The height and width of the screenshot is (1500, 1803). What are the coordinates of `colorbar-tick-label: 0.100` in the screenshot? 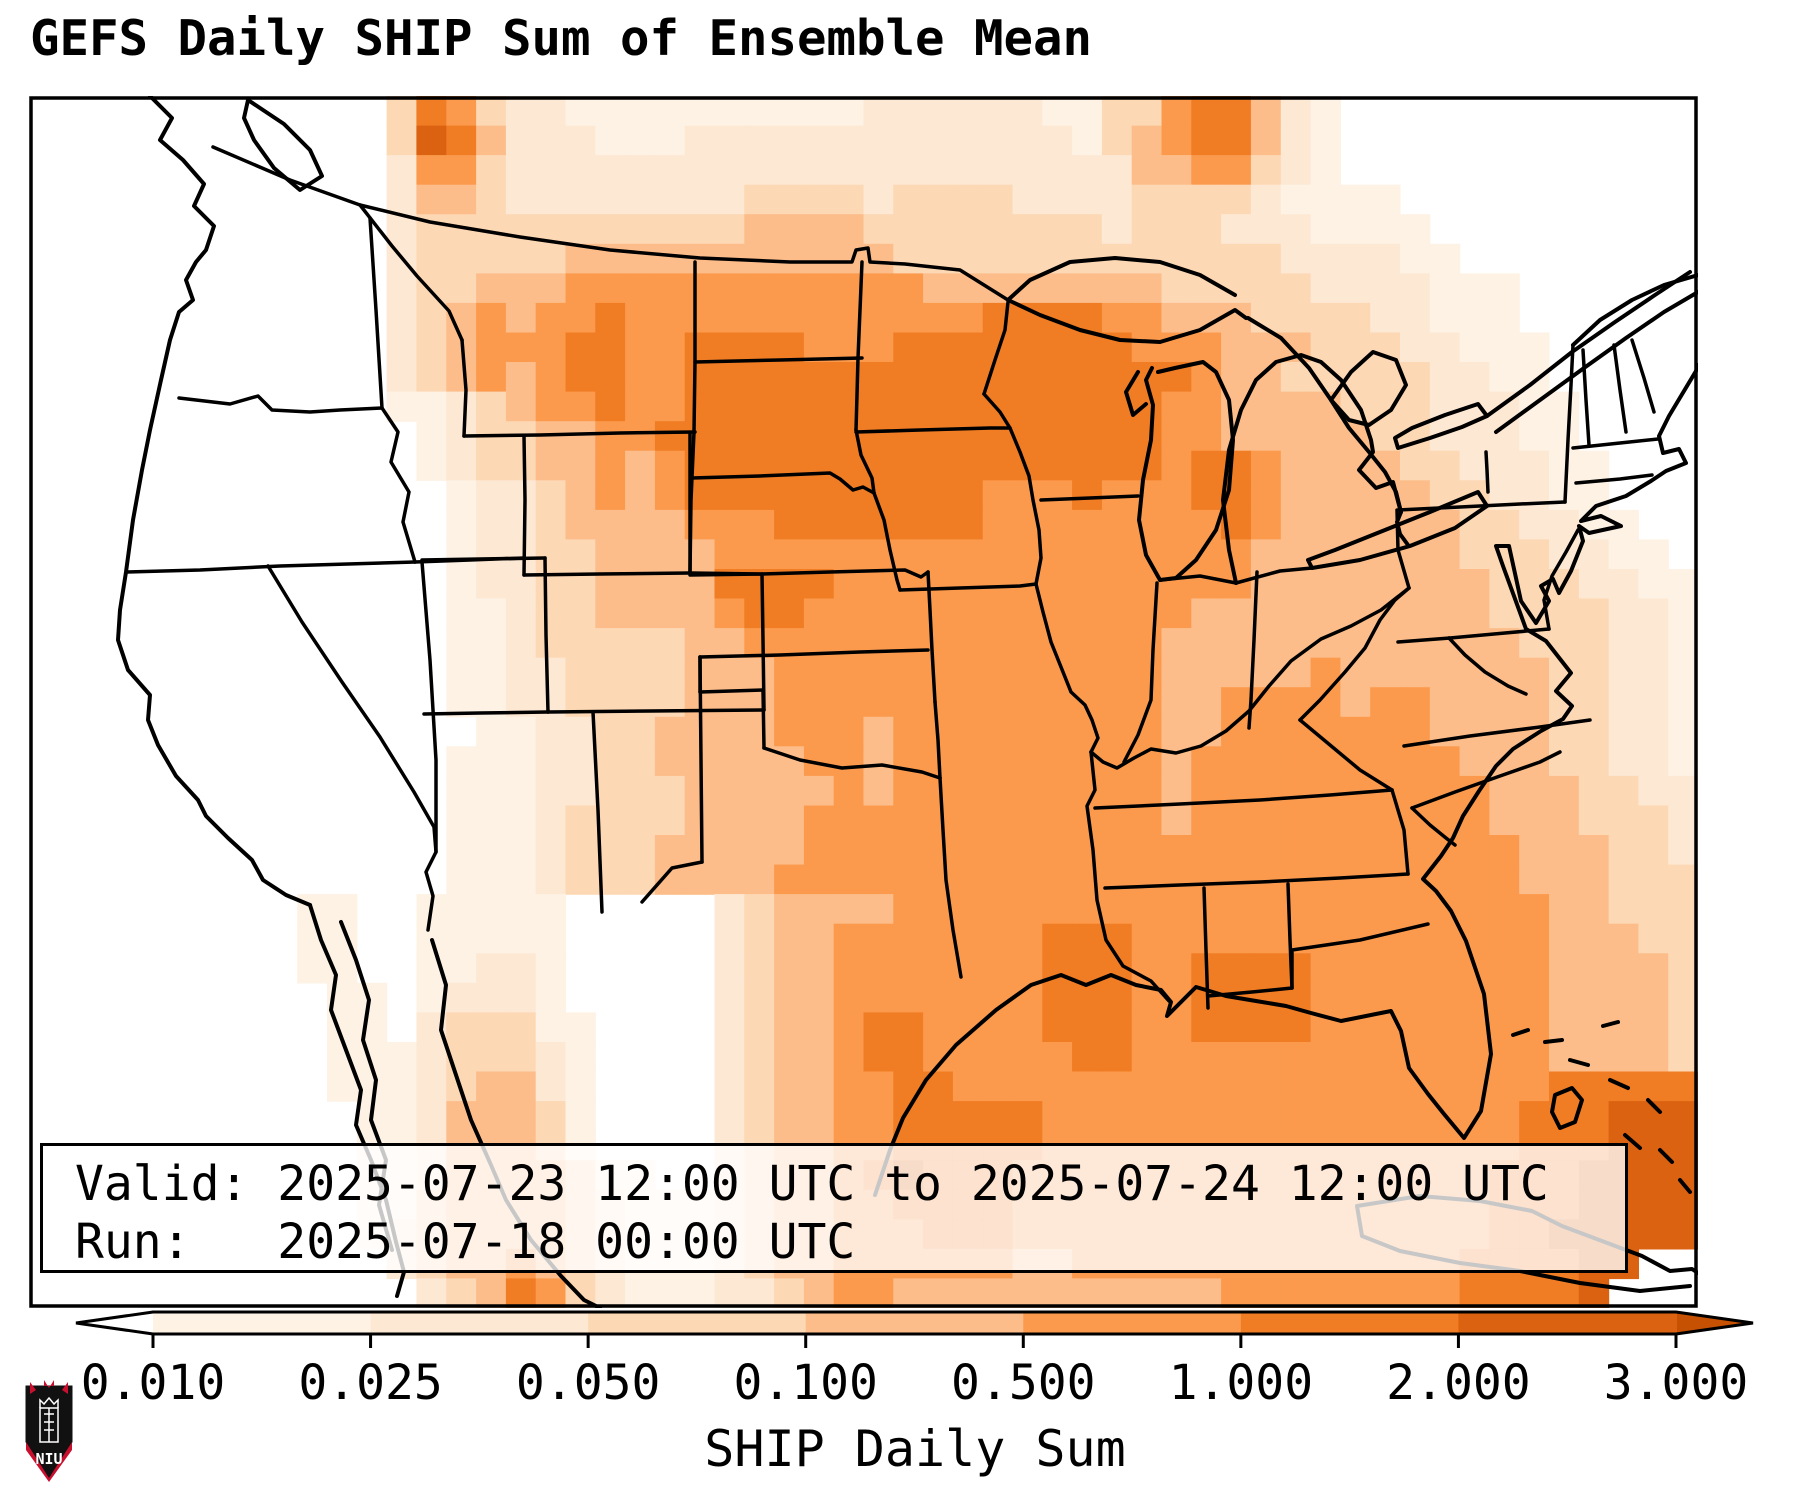 It's located at (805, 1383).